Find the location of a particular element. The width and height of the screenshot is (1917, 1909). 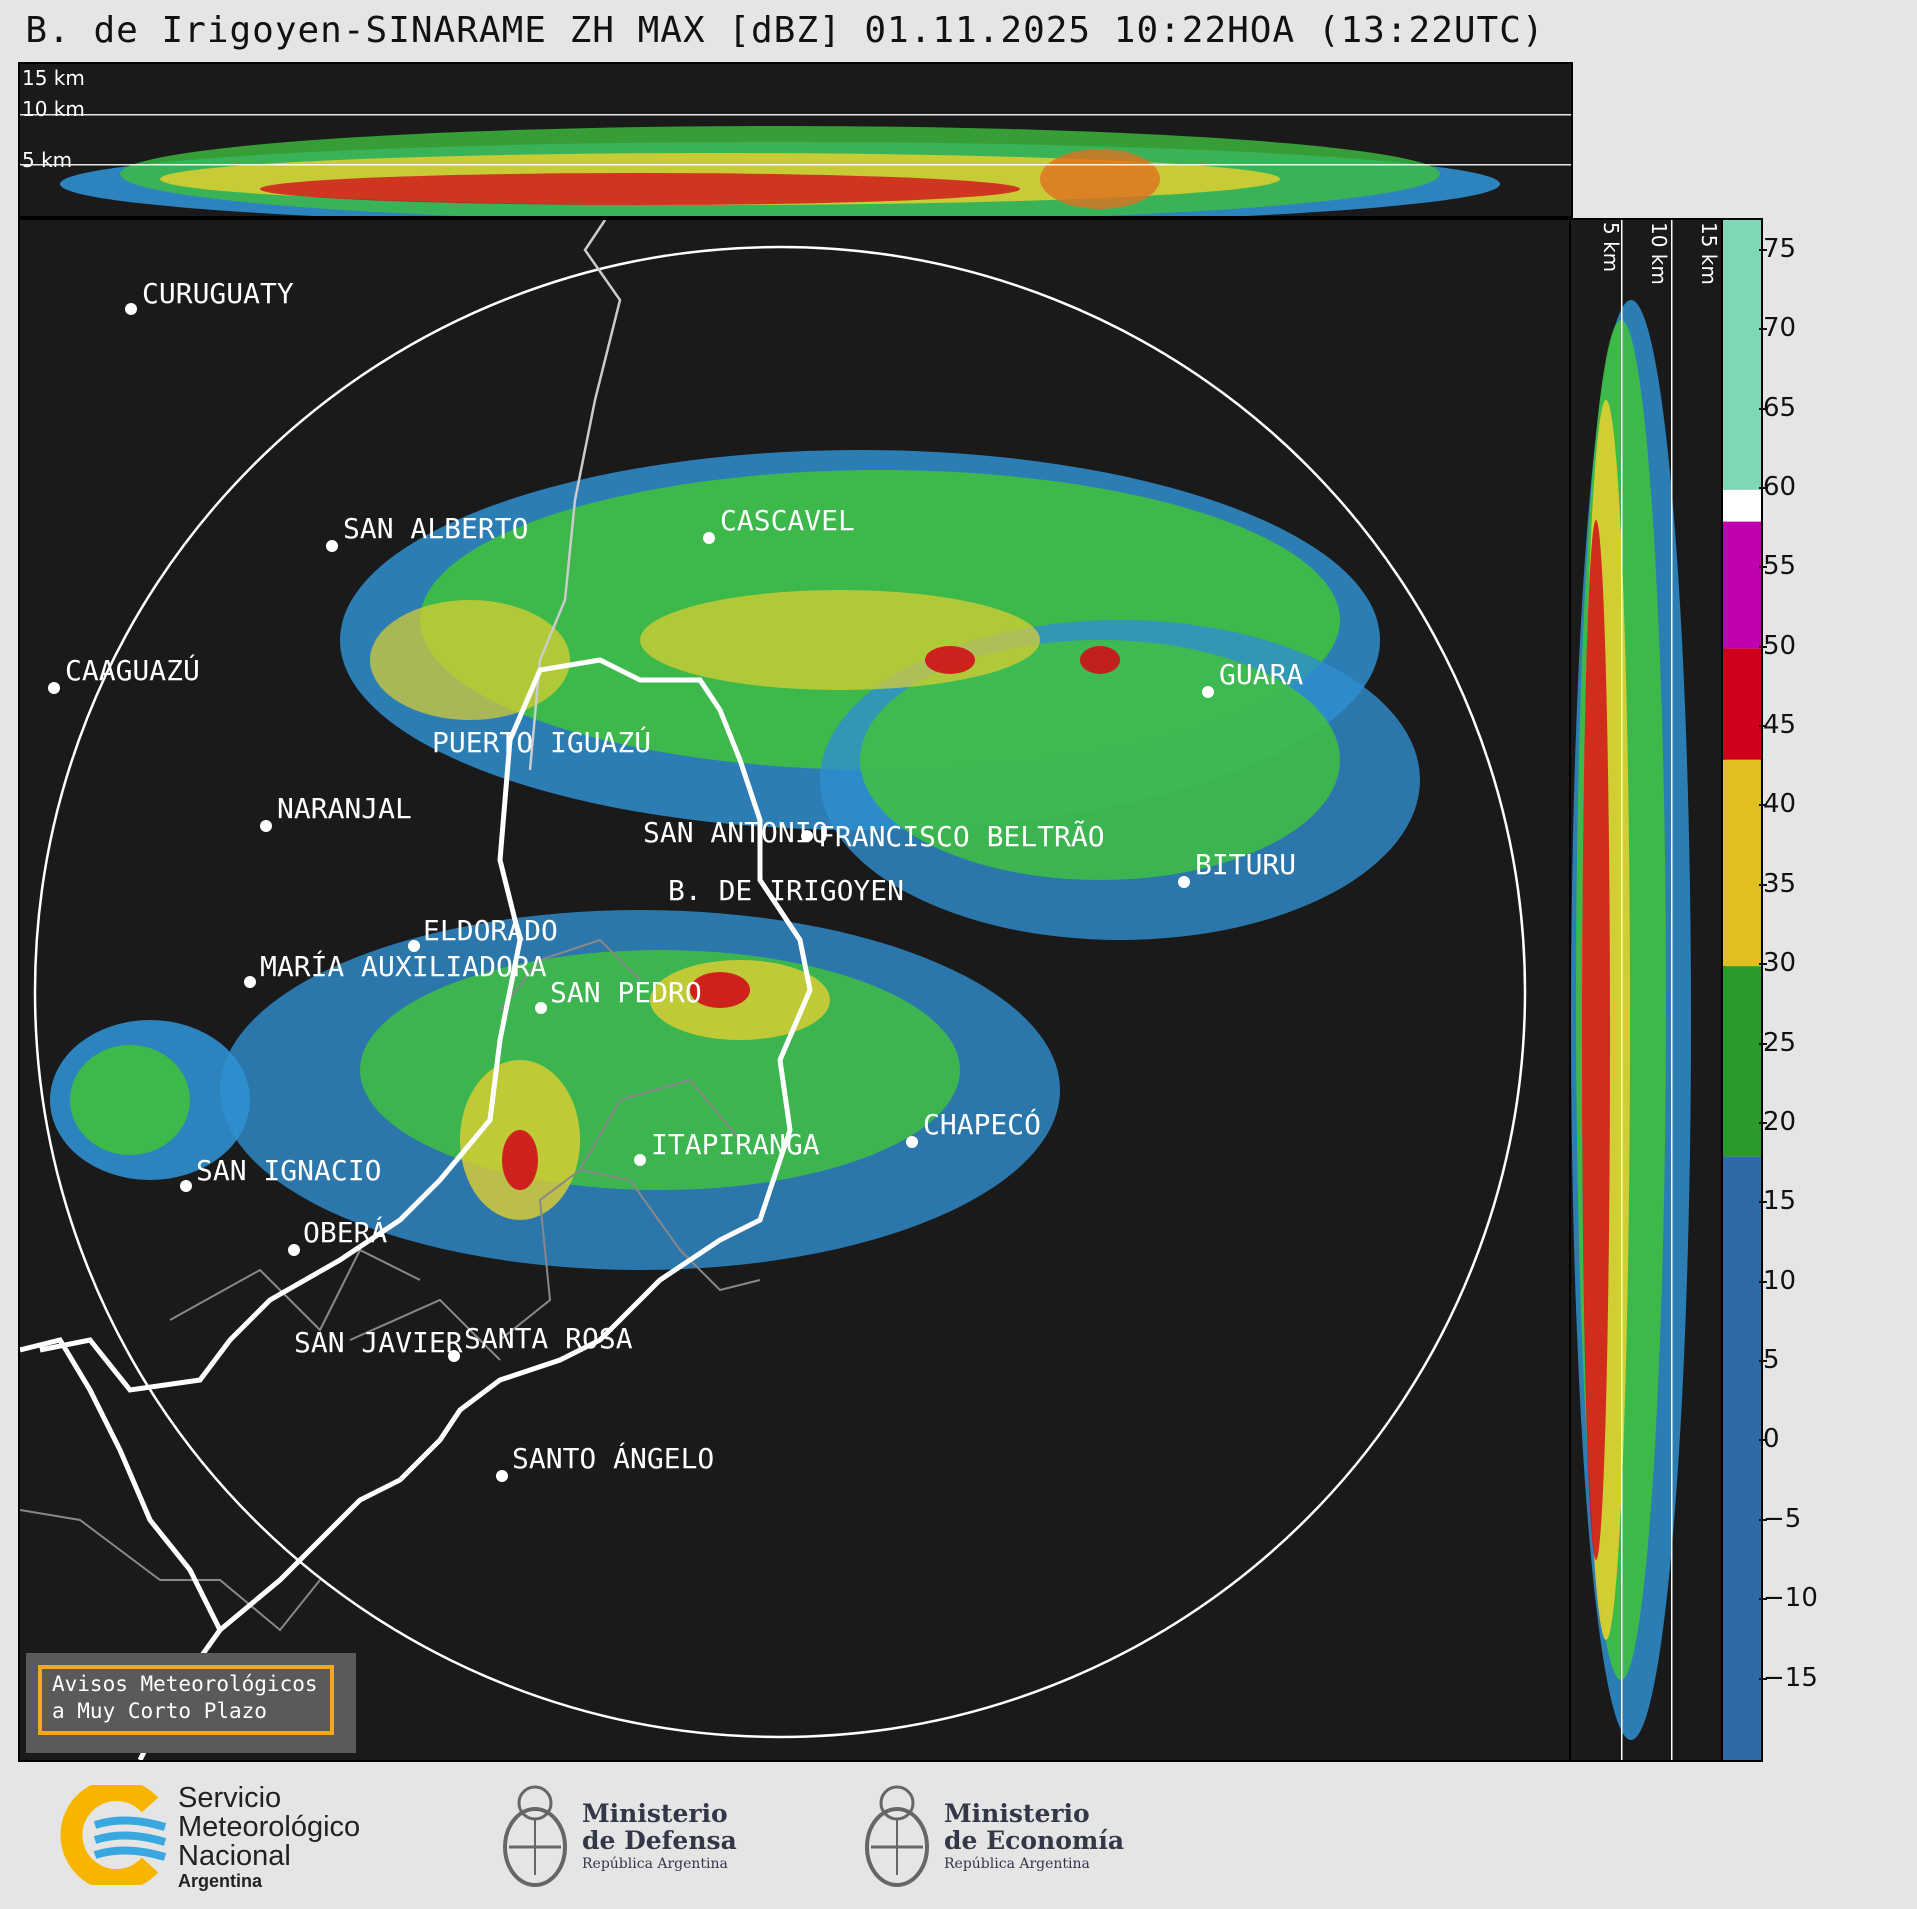

colorbar-tick-label: 15 is located at coordinates (1780, 1201).